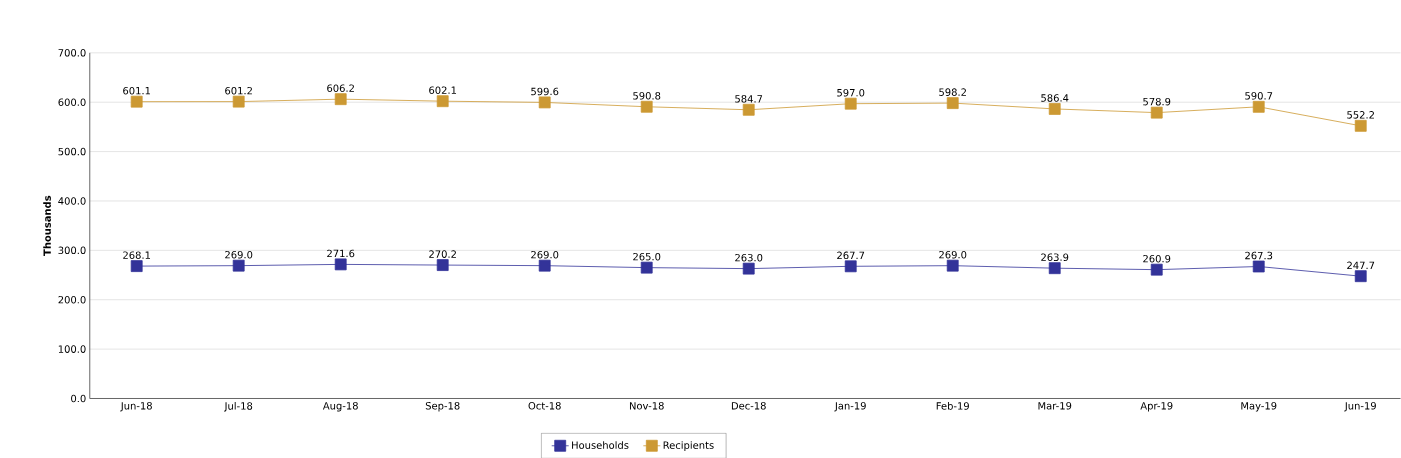 This screenshot has height=458, width=1401. What do you see at coordinates (340, 88) in the screenshot?
I see `data-label: 606.2` at bounding box center [340, 88].